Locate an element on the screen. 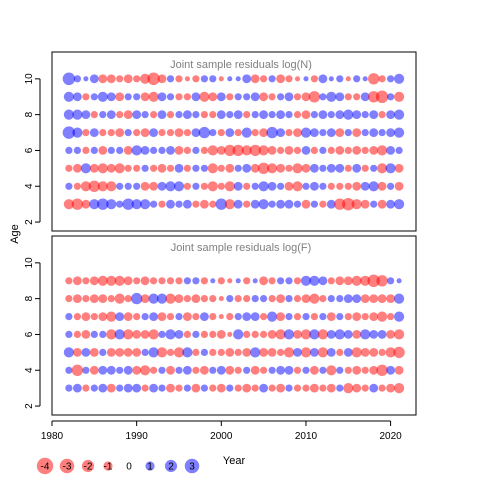 Image resolution: width=480 pixels, height=480 pixels. bubble-age7-year1985 is located at coordinates (94, 133).